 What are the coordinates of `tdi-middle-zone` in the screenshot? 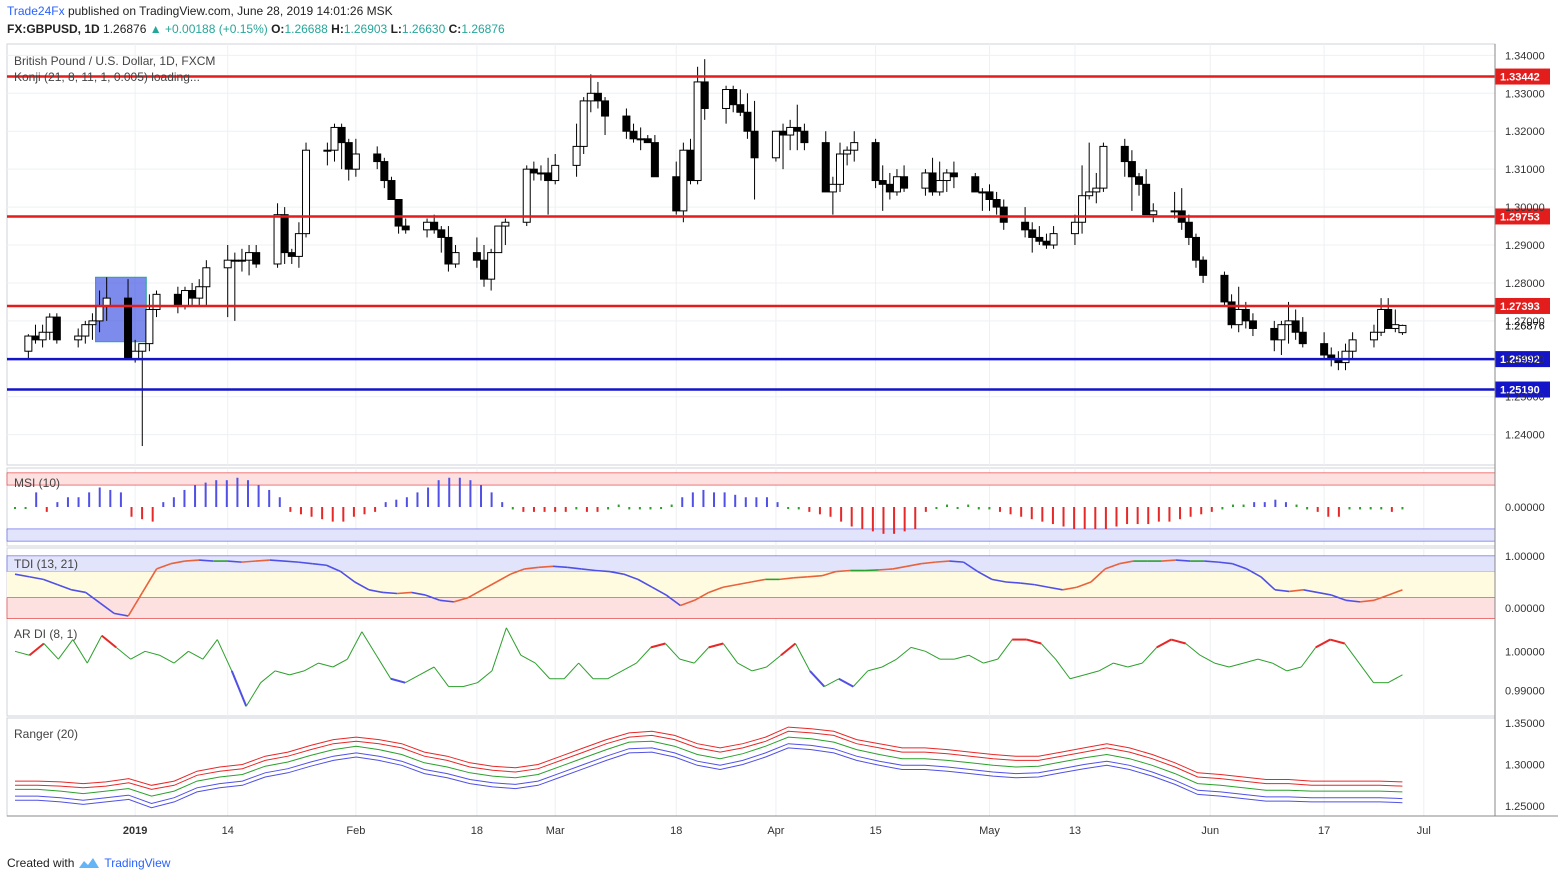 It's located at (751, 584).